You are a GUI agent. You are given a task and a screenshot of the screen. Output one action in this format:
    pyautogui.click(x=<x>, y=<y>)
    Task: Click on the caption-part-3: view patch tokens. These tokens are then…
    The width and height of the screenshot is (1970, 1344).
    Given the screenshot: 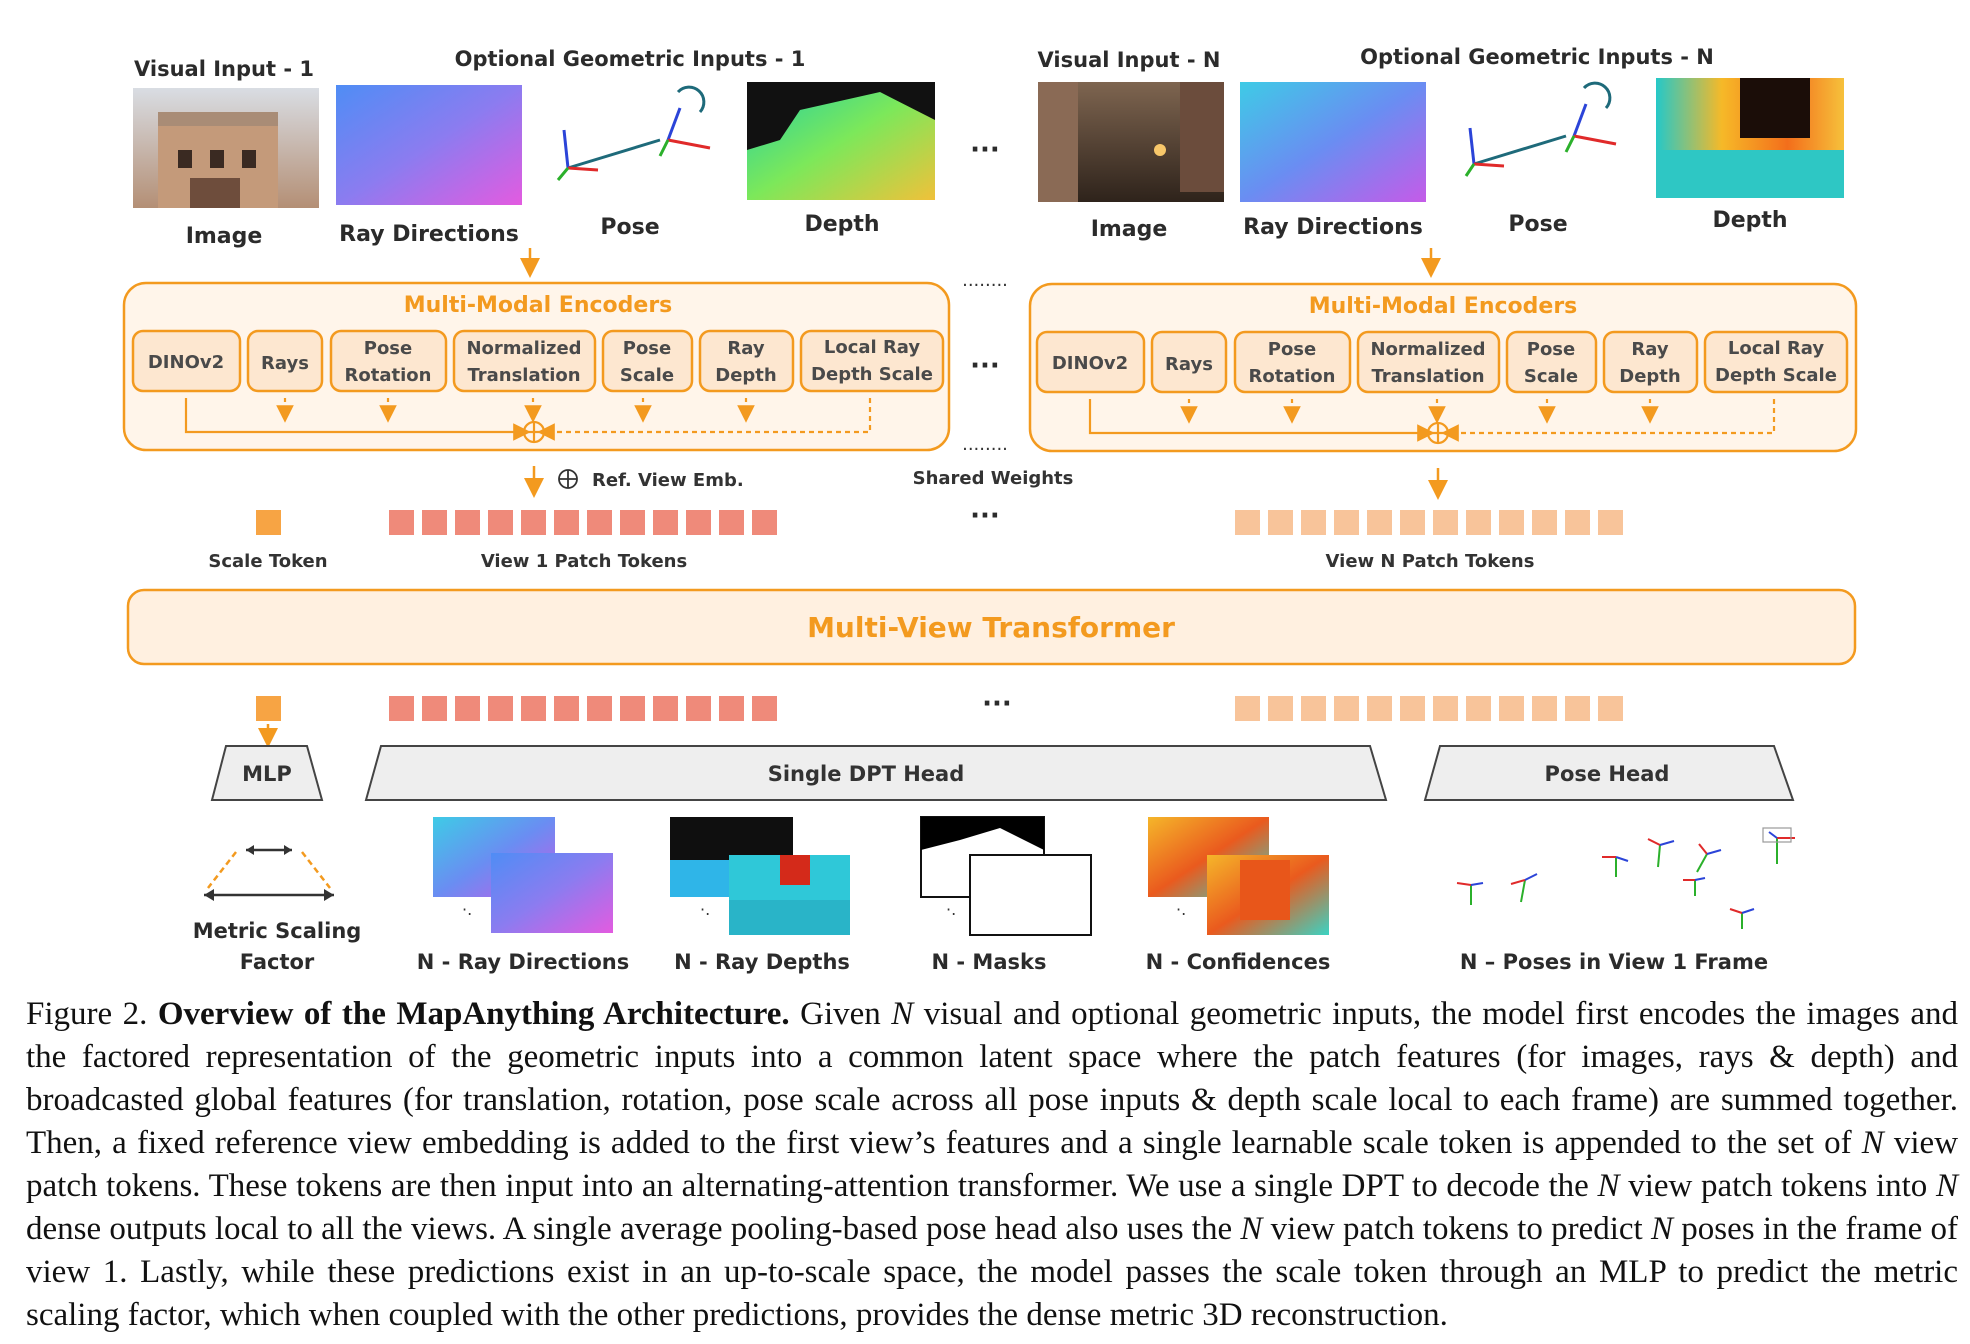 What is the action you would take?
    pyautogui.click(x=992, y=1164)
    